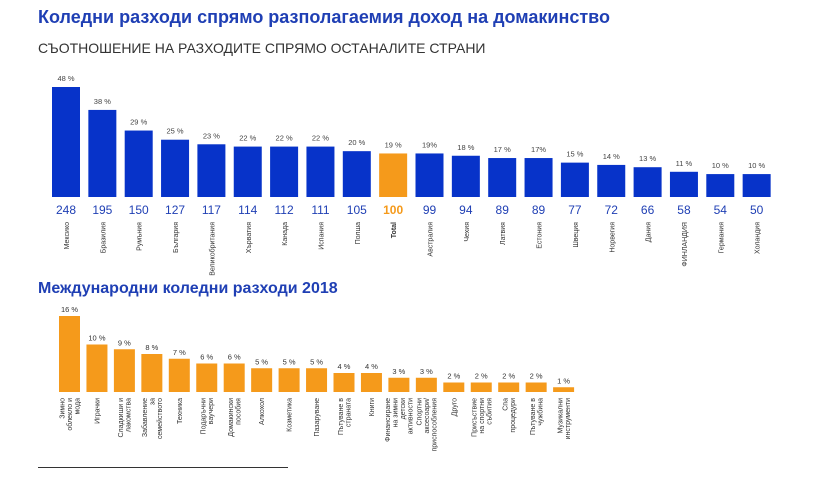 Image resolution: width=818 pixels, height=478 pixels. Describe the element at coordinates (69, 309) in the screenshot. I see `value-label: 16 %` at that location.